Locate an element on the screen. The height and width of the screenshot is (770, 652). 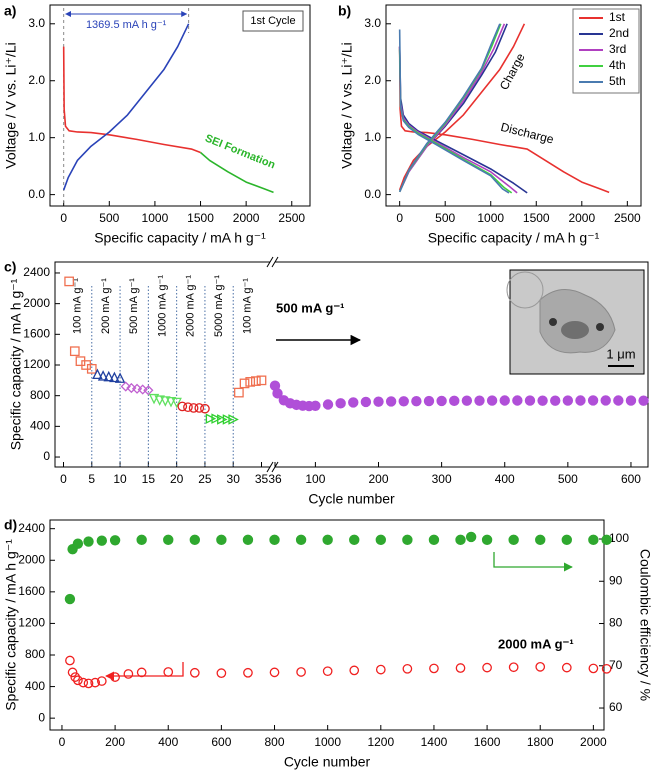
y-tick-label: 60 is located at coordinates (616, 707).